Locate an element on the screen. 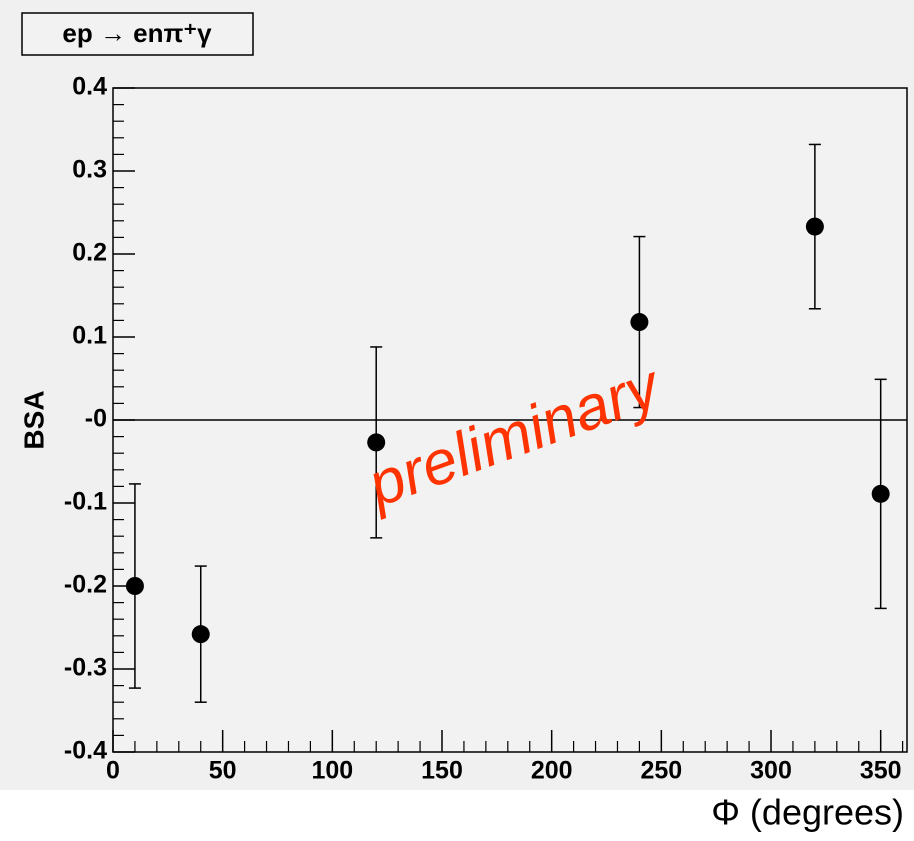  title-box is located at coordinates (137, 34).